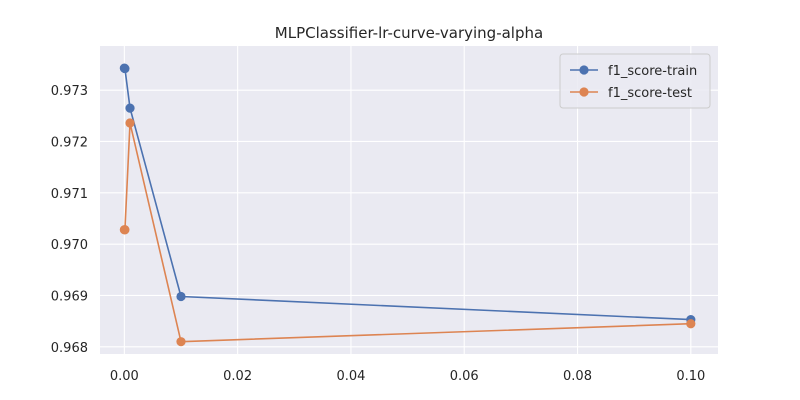 This screenshot has height=400, width=800. What do you see at coordinates (237, 376) in the screenshot?
I see `x-tick-label: 0.02` at bounding box center [237, 376].